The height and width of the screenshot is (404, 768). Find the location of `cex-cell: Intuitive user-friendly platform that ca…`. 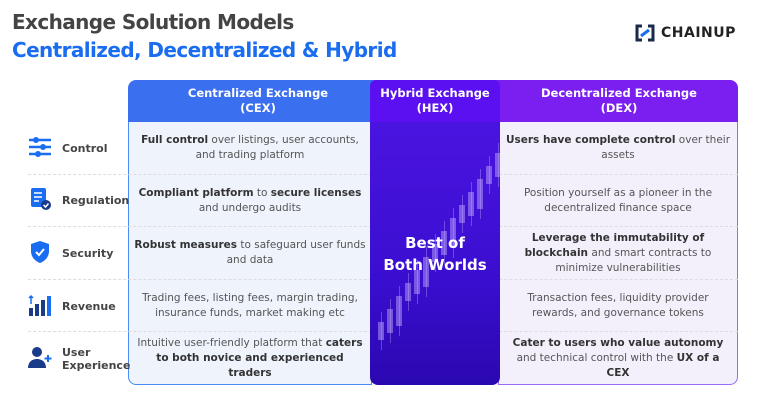

cex-cell: Intuitive user-friendly platform that ca… is located at coordinates (250, 358).